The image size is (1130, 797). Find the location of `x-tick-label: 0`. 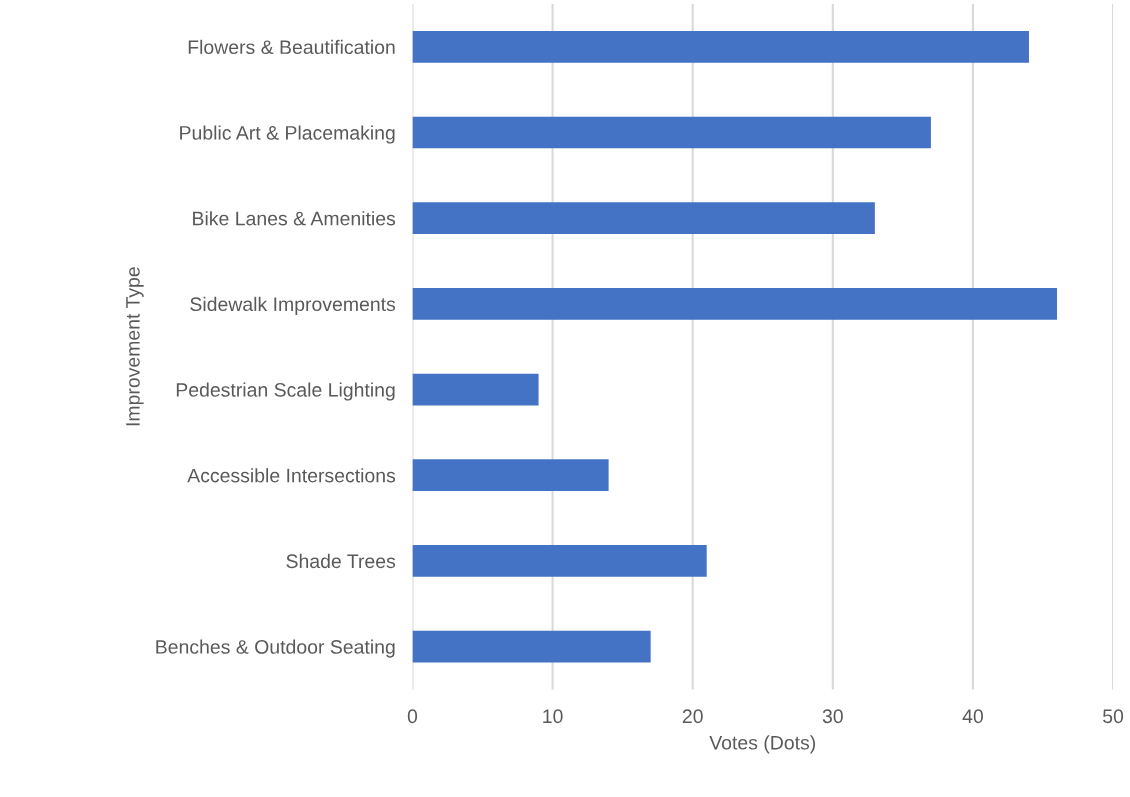

x-tick-label: 0 is located at coordinates (412, 716).